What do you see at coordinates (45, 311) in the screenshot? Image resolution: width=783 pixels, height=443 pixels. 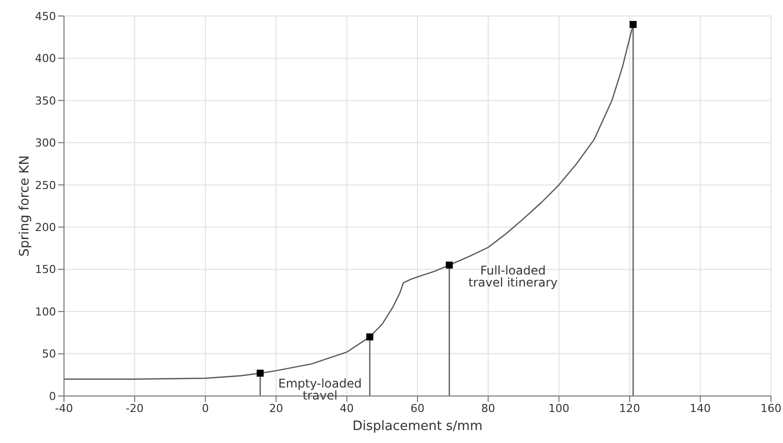 I see `y-tick-label: 100` at bounding box center [45, 311].